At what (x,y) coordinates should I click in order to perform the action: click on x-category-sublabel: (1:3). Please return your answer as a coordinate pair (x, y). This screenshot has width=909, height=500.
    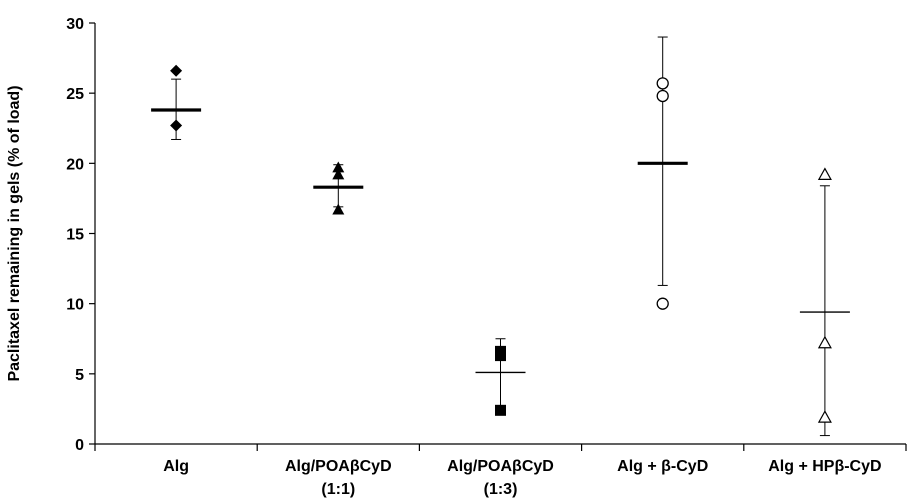
    Looking at the image, I should click on (501, 489).